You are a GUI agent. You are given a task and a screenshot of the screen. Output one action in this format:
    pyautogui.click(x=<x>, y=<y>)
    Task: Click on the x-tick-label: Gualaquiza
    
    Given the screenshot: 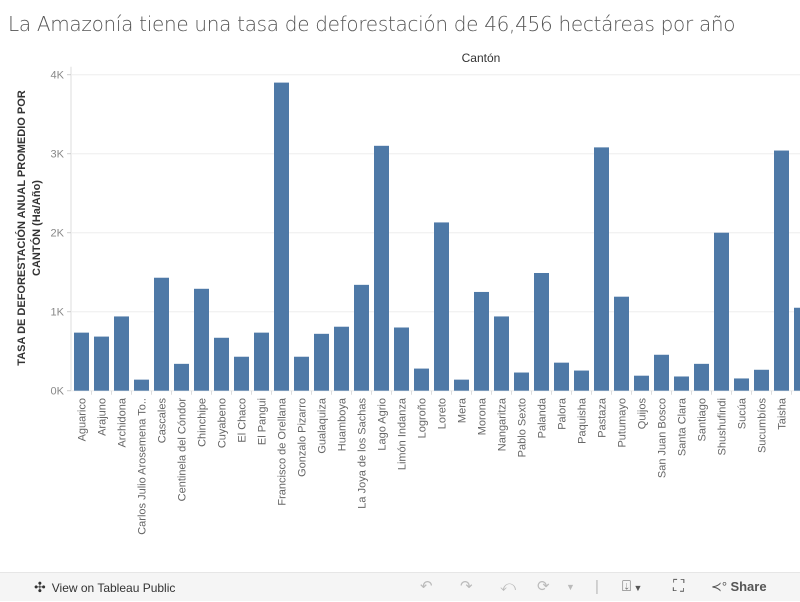 What is the action you would take?
    pyautogui.click(x=323, y=425)
    